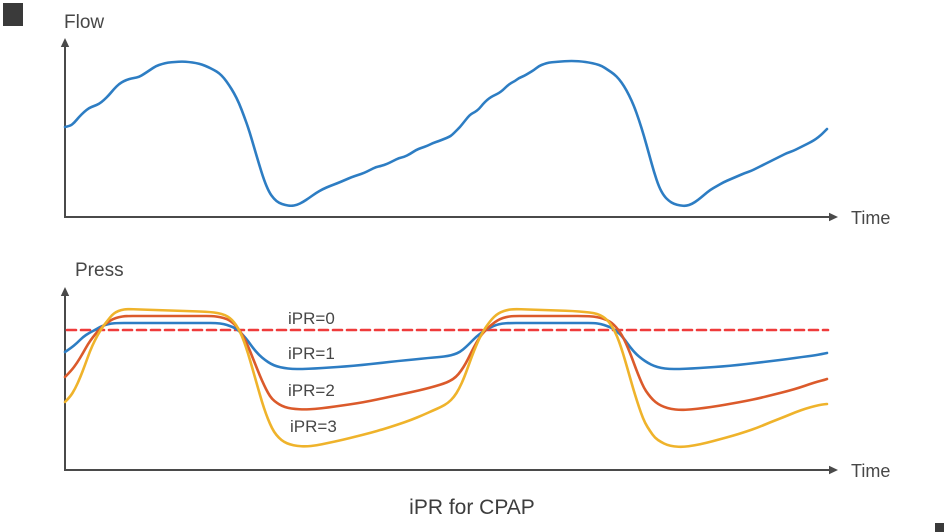 The width and height of the screenshot is (944, 532). I want to click on curve-label-ipr1: iPR=1, so click(311, 353).